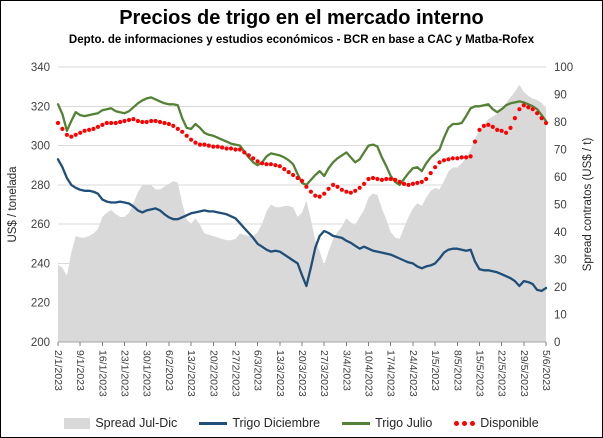  What do you see at coordinates (58, 370) in the screenshot?
I see `x-axis-tick-label: 2/1/2023` at bounding box center [58, 370].